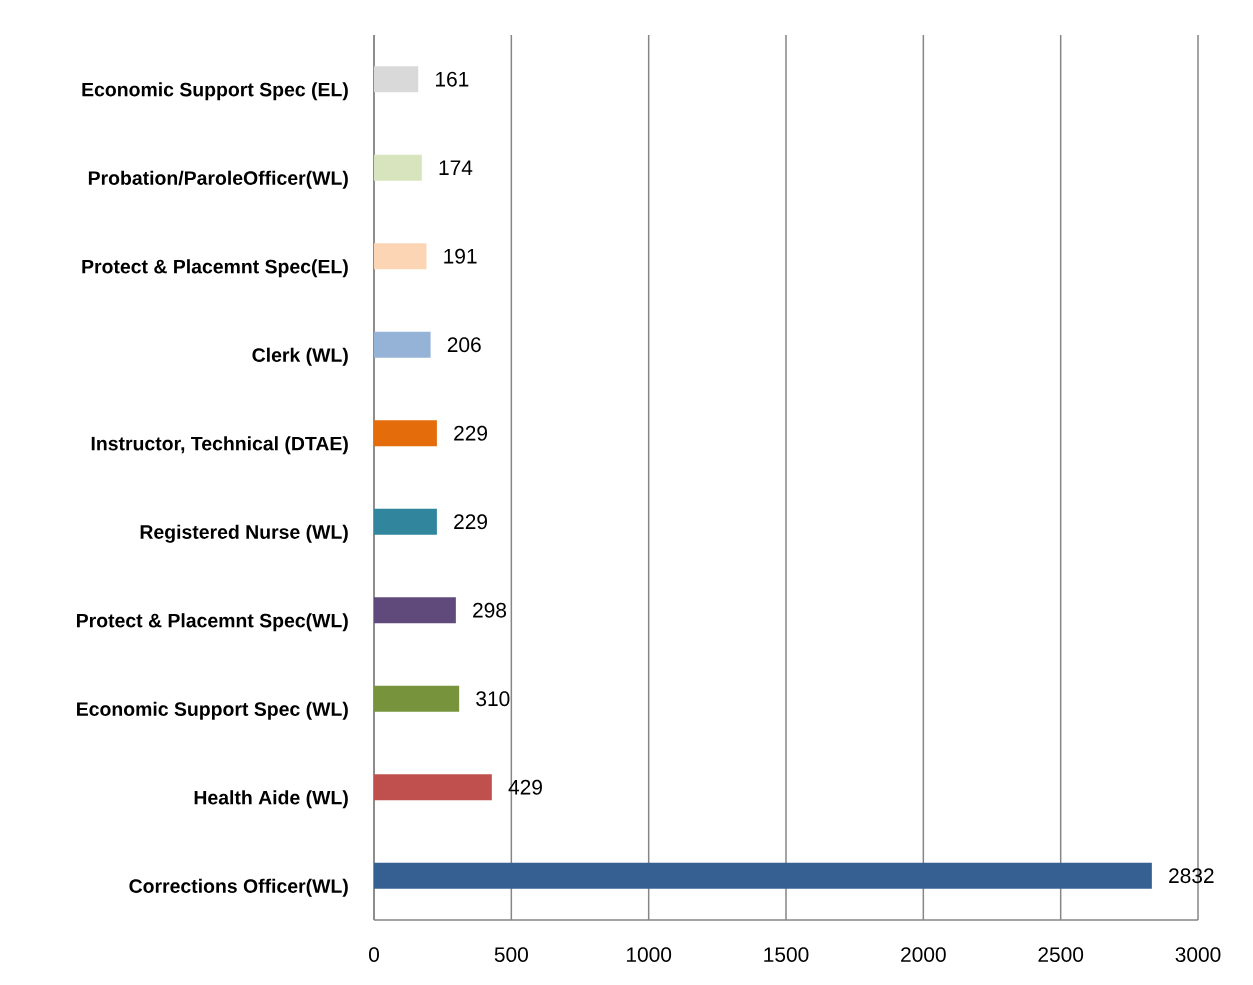 The image size is (1253, 985). Describe the element at coordinates (1191, 876) in the screenshot. I see `data-label: 2832` at that location.